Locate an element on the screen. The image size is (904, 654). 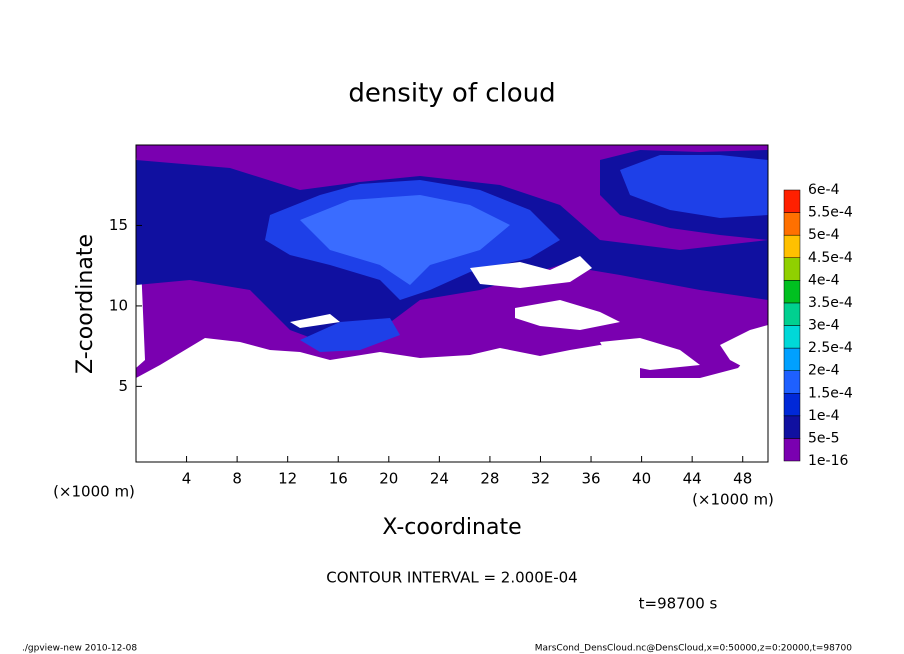
y-tick-label: 15 is located at coordinates (118, 225).